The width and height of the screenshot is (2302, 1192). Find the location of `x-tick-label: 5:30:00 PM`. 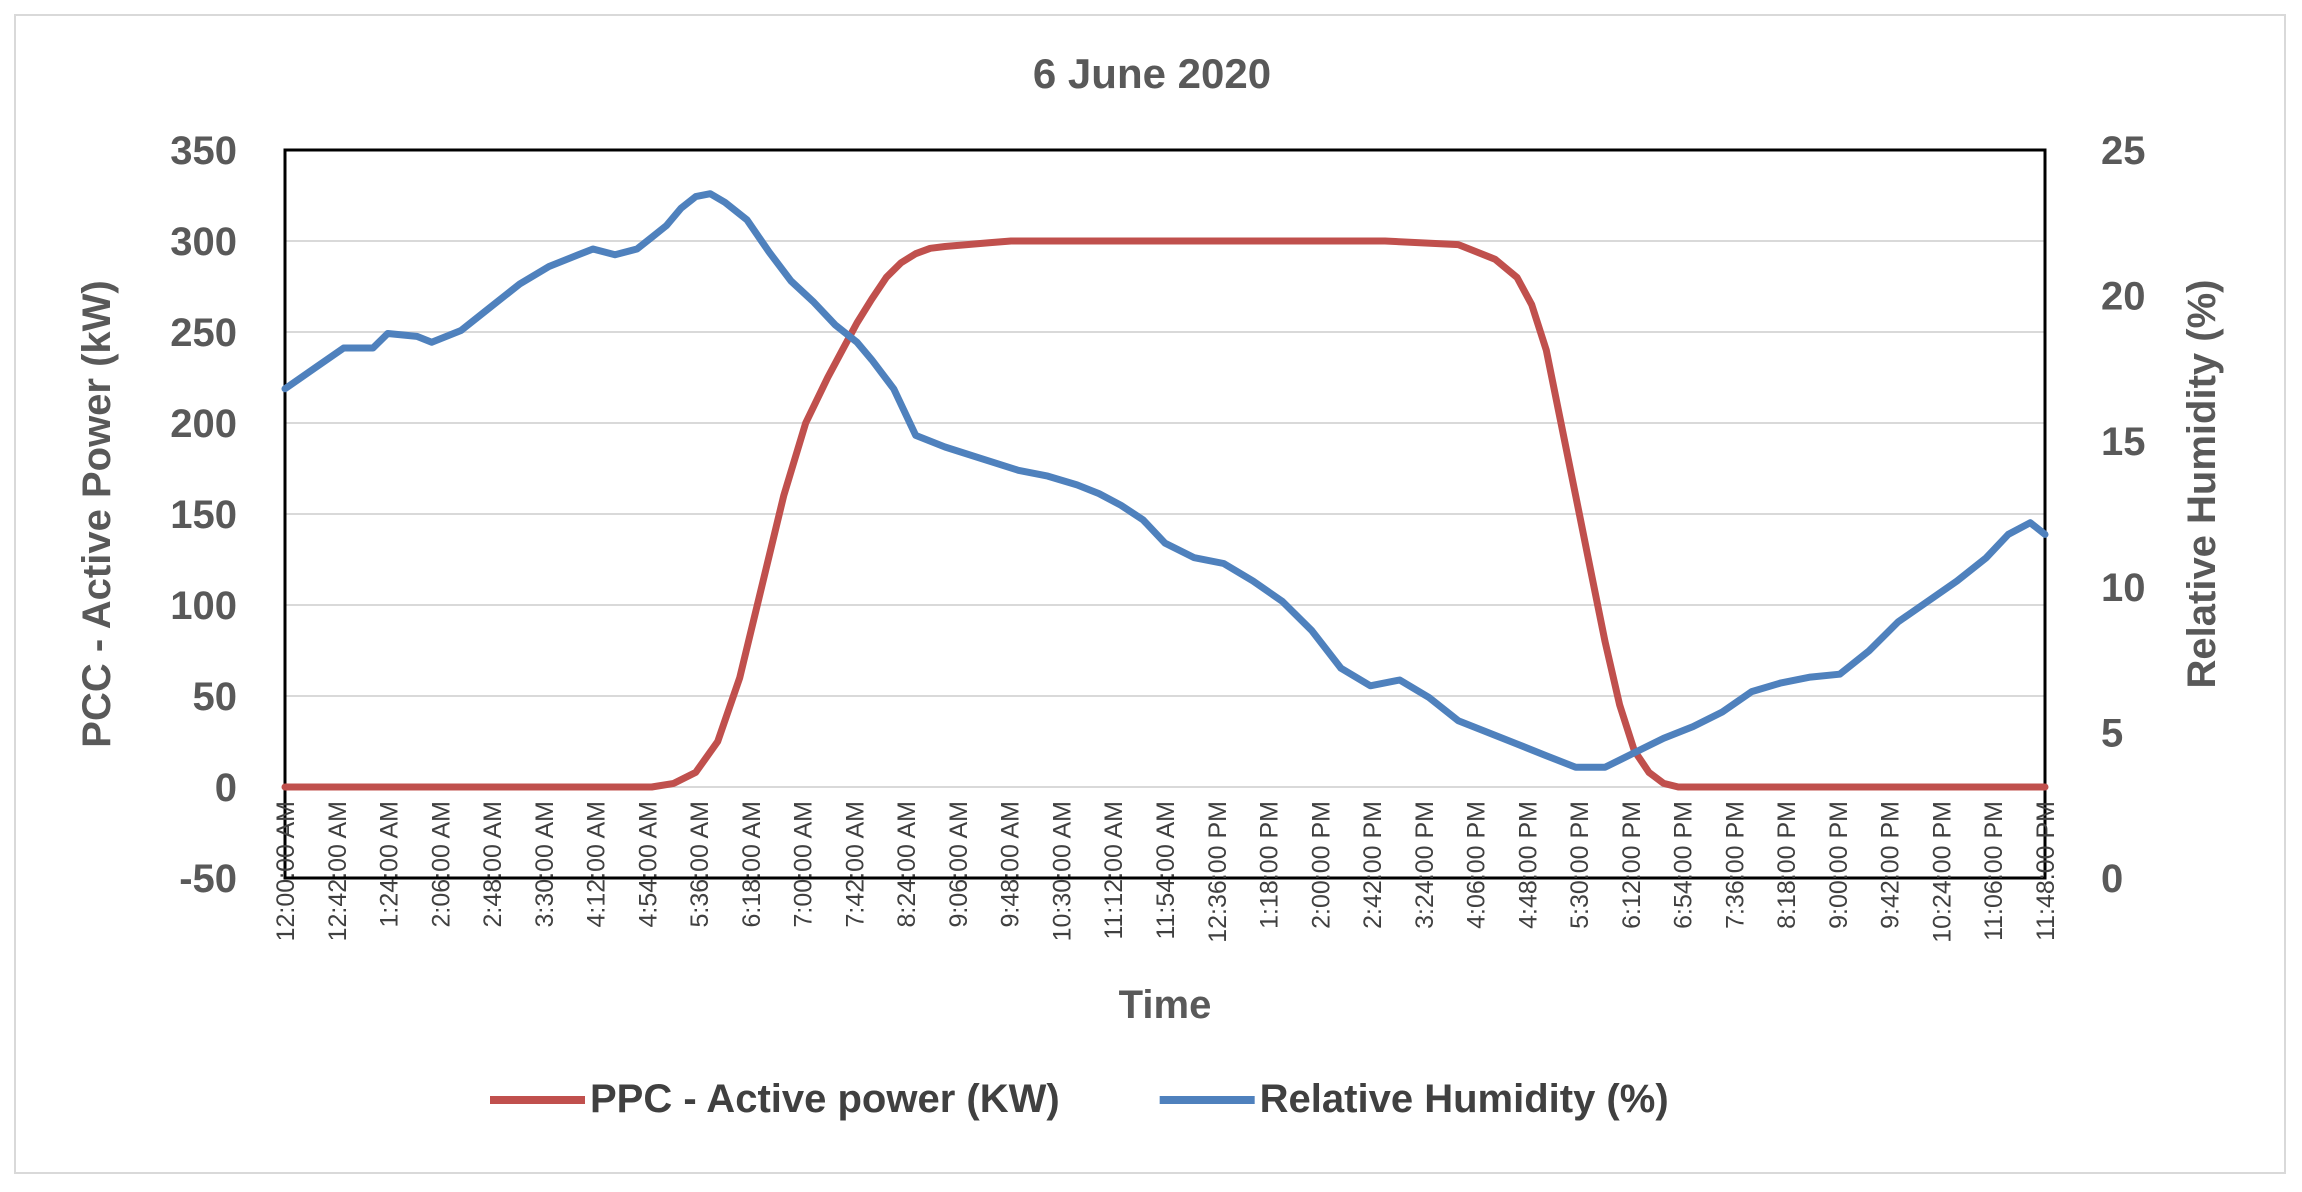

x-tick-label: 5:30:00 PM is located at coordinates (1580, 865).